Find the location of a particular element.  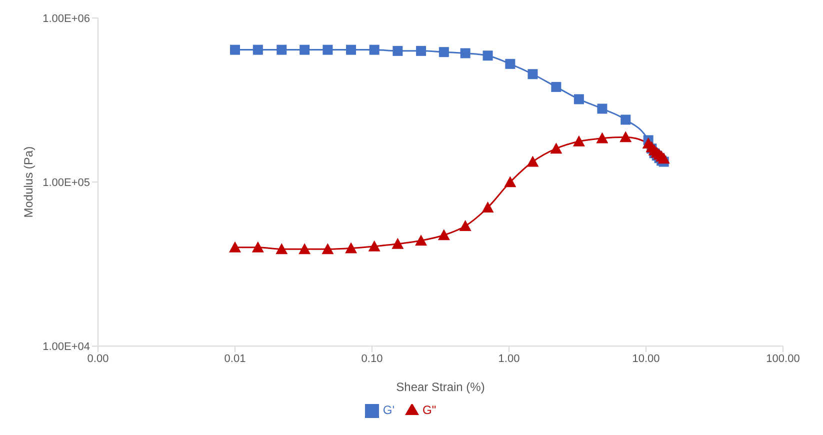

x-tick-label: 0.00 is located at coordinates (98, 358).